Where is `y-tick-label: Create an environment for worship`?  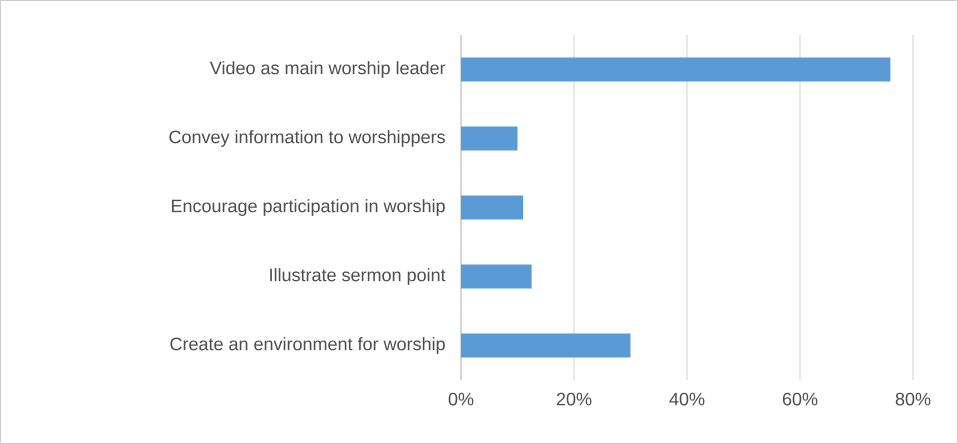 y-tick-label: Create an environment for worship is located at coordinates (307, 345).